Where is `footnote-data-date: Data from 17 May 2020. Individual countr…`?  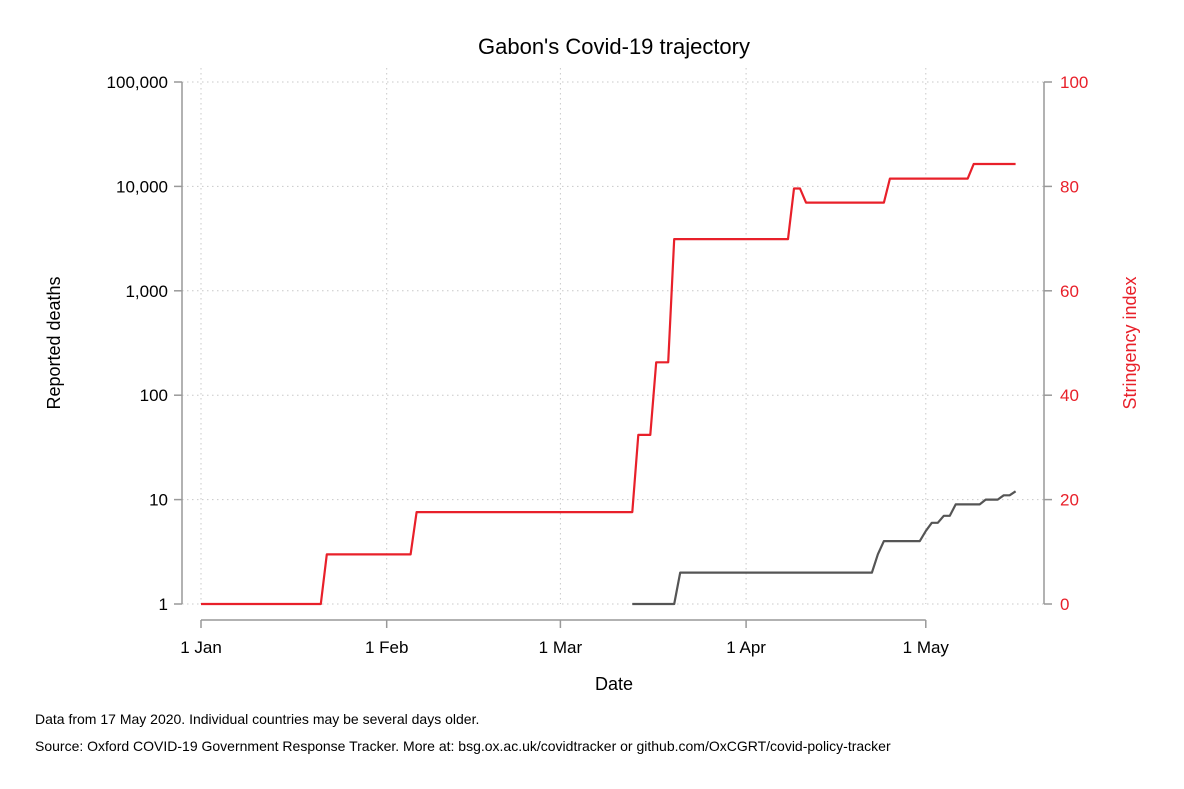 footnote-data-date: Data from 17 May 2020. Individual countr… is located at coordinates (257, 719).